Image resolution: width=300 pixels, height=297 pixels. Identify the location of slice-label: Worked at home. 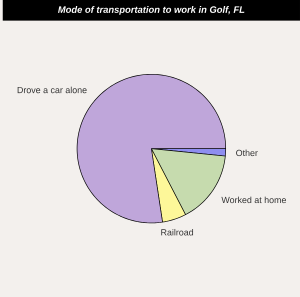
(253, 199).